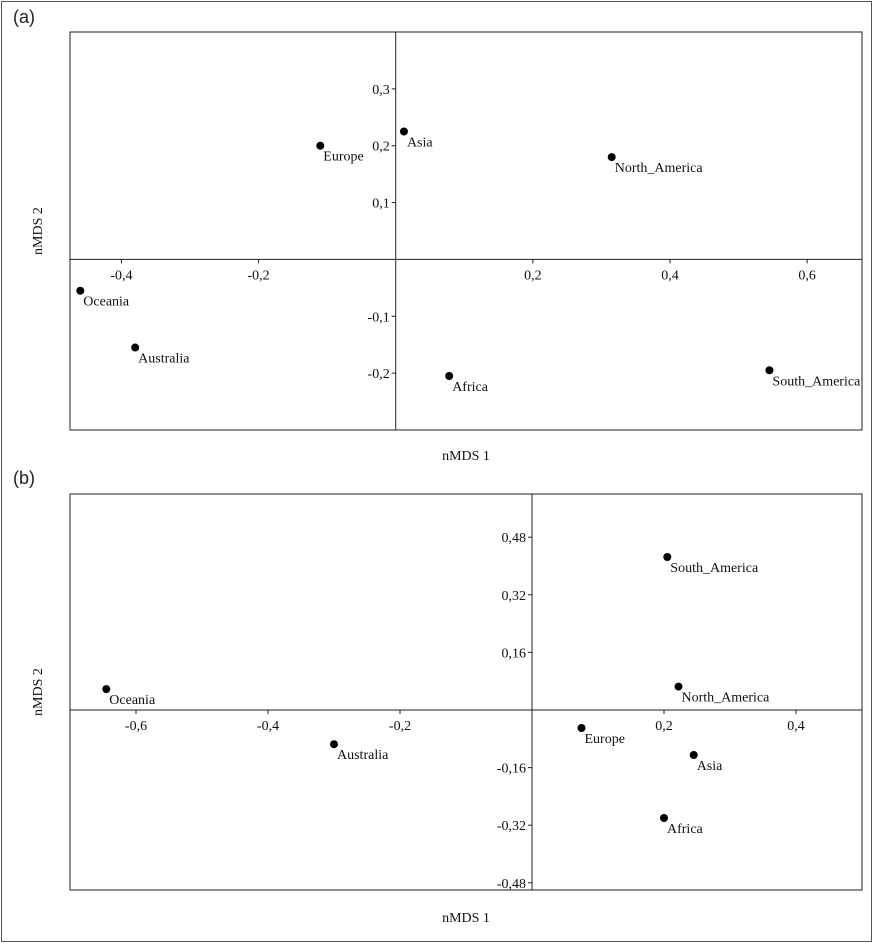 Image resolution: width=875 pixels, height=945 pixels. Describe the element at coordinates (685, 829) in the screenshot. I see `panel-b-point-label-africa: Africa` at that location.